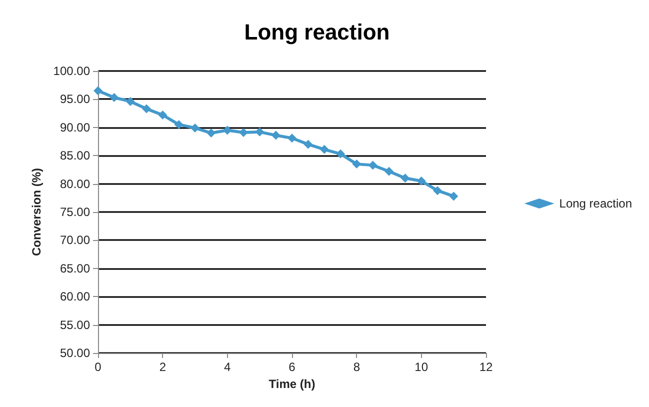 The width and height of the screenshot is (649, 407). Describe the element at coordinates (292, 383) in the screenshot. I see `x-axis-title: Time (h)` at that location.